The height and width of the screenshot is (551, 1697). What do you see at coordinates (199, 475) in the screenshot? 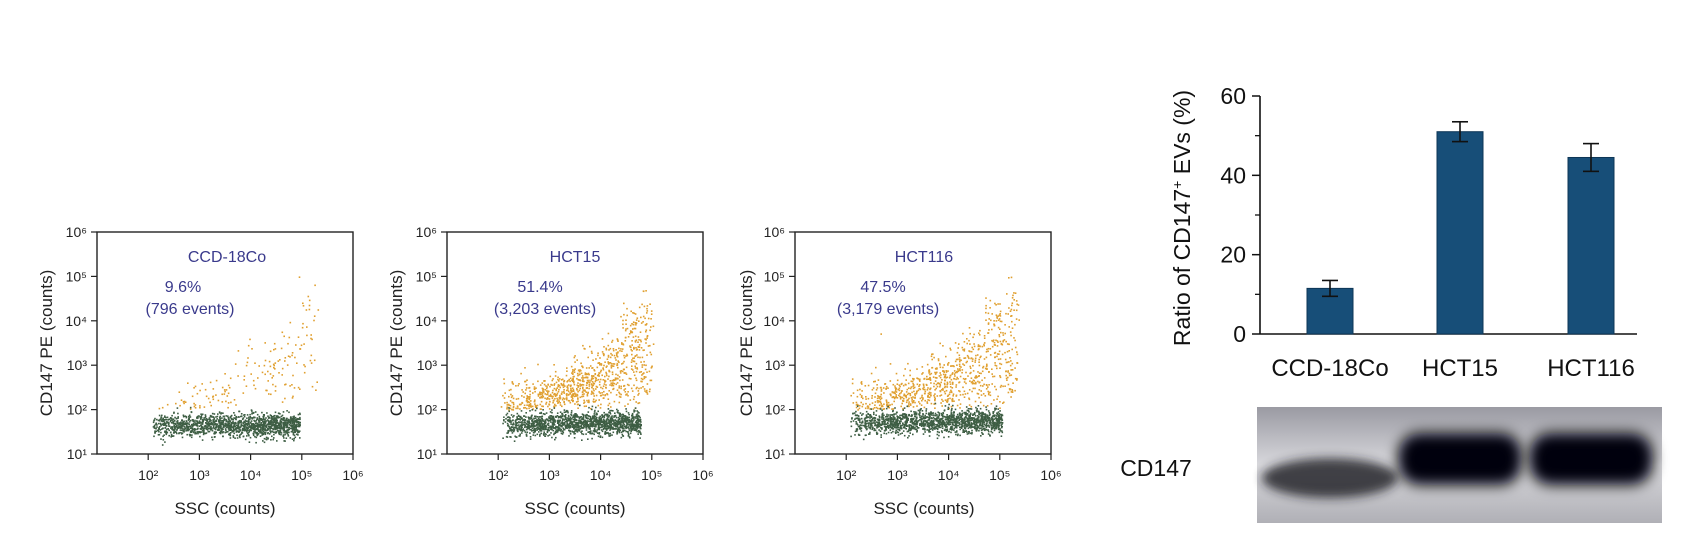
I see `x-tick-label: 10³` at bounding box center [199, 475].